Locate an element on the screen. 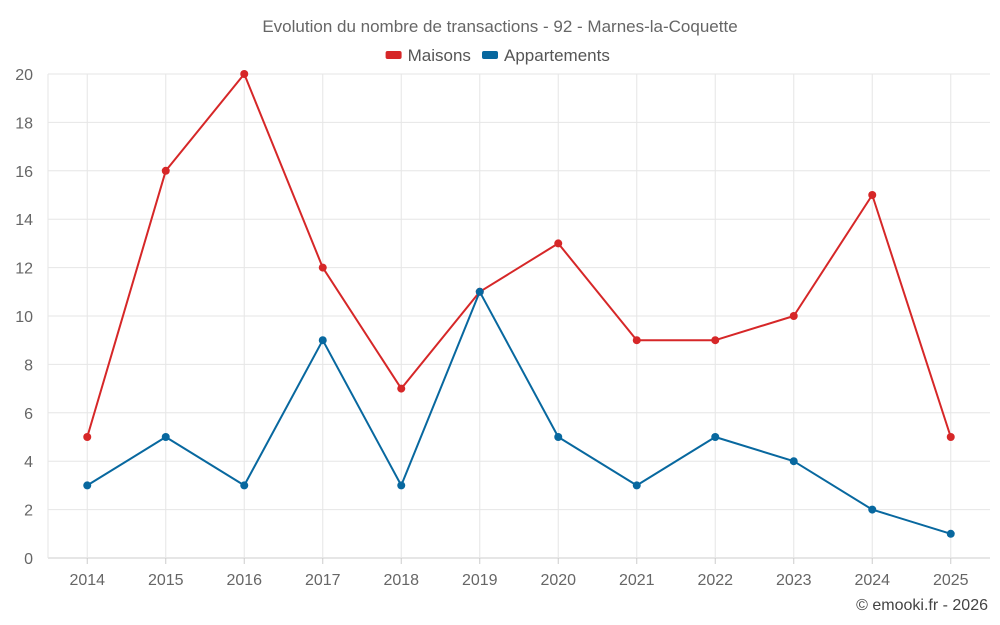 This screenshot has height=625, width=1000. x-tick-label: 2021 is located at coordinates (637, 580).